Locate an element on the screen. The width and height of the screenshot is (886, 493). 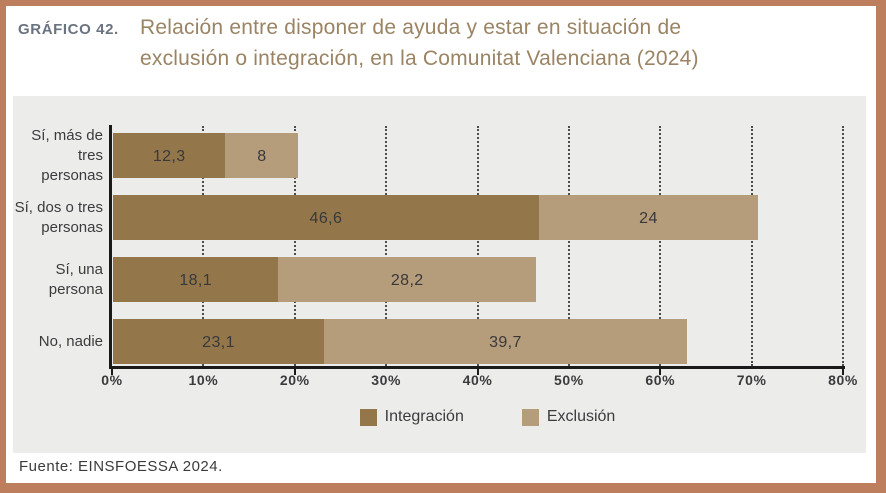
figure-number-label: GRÁFICO 42. is located at coordinates (68, 29).